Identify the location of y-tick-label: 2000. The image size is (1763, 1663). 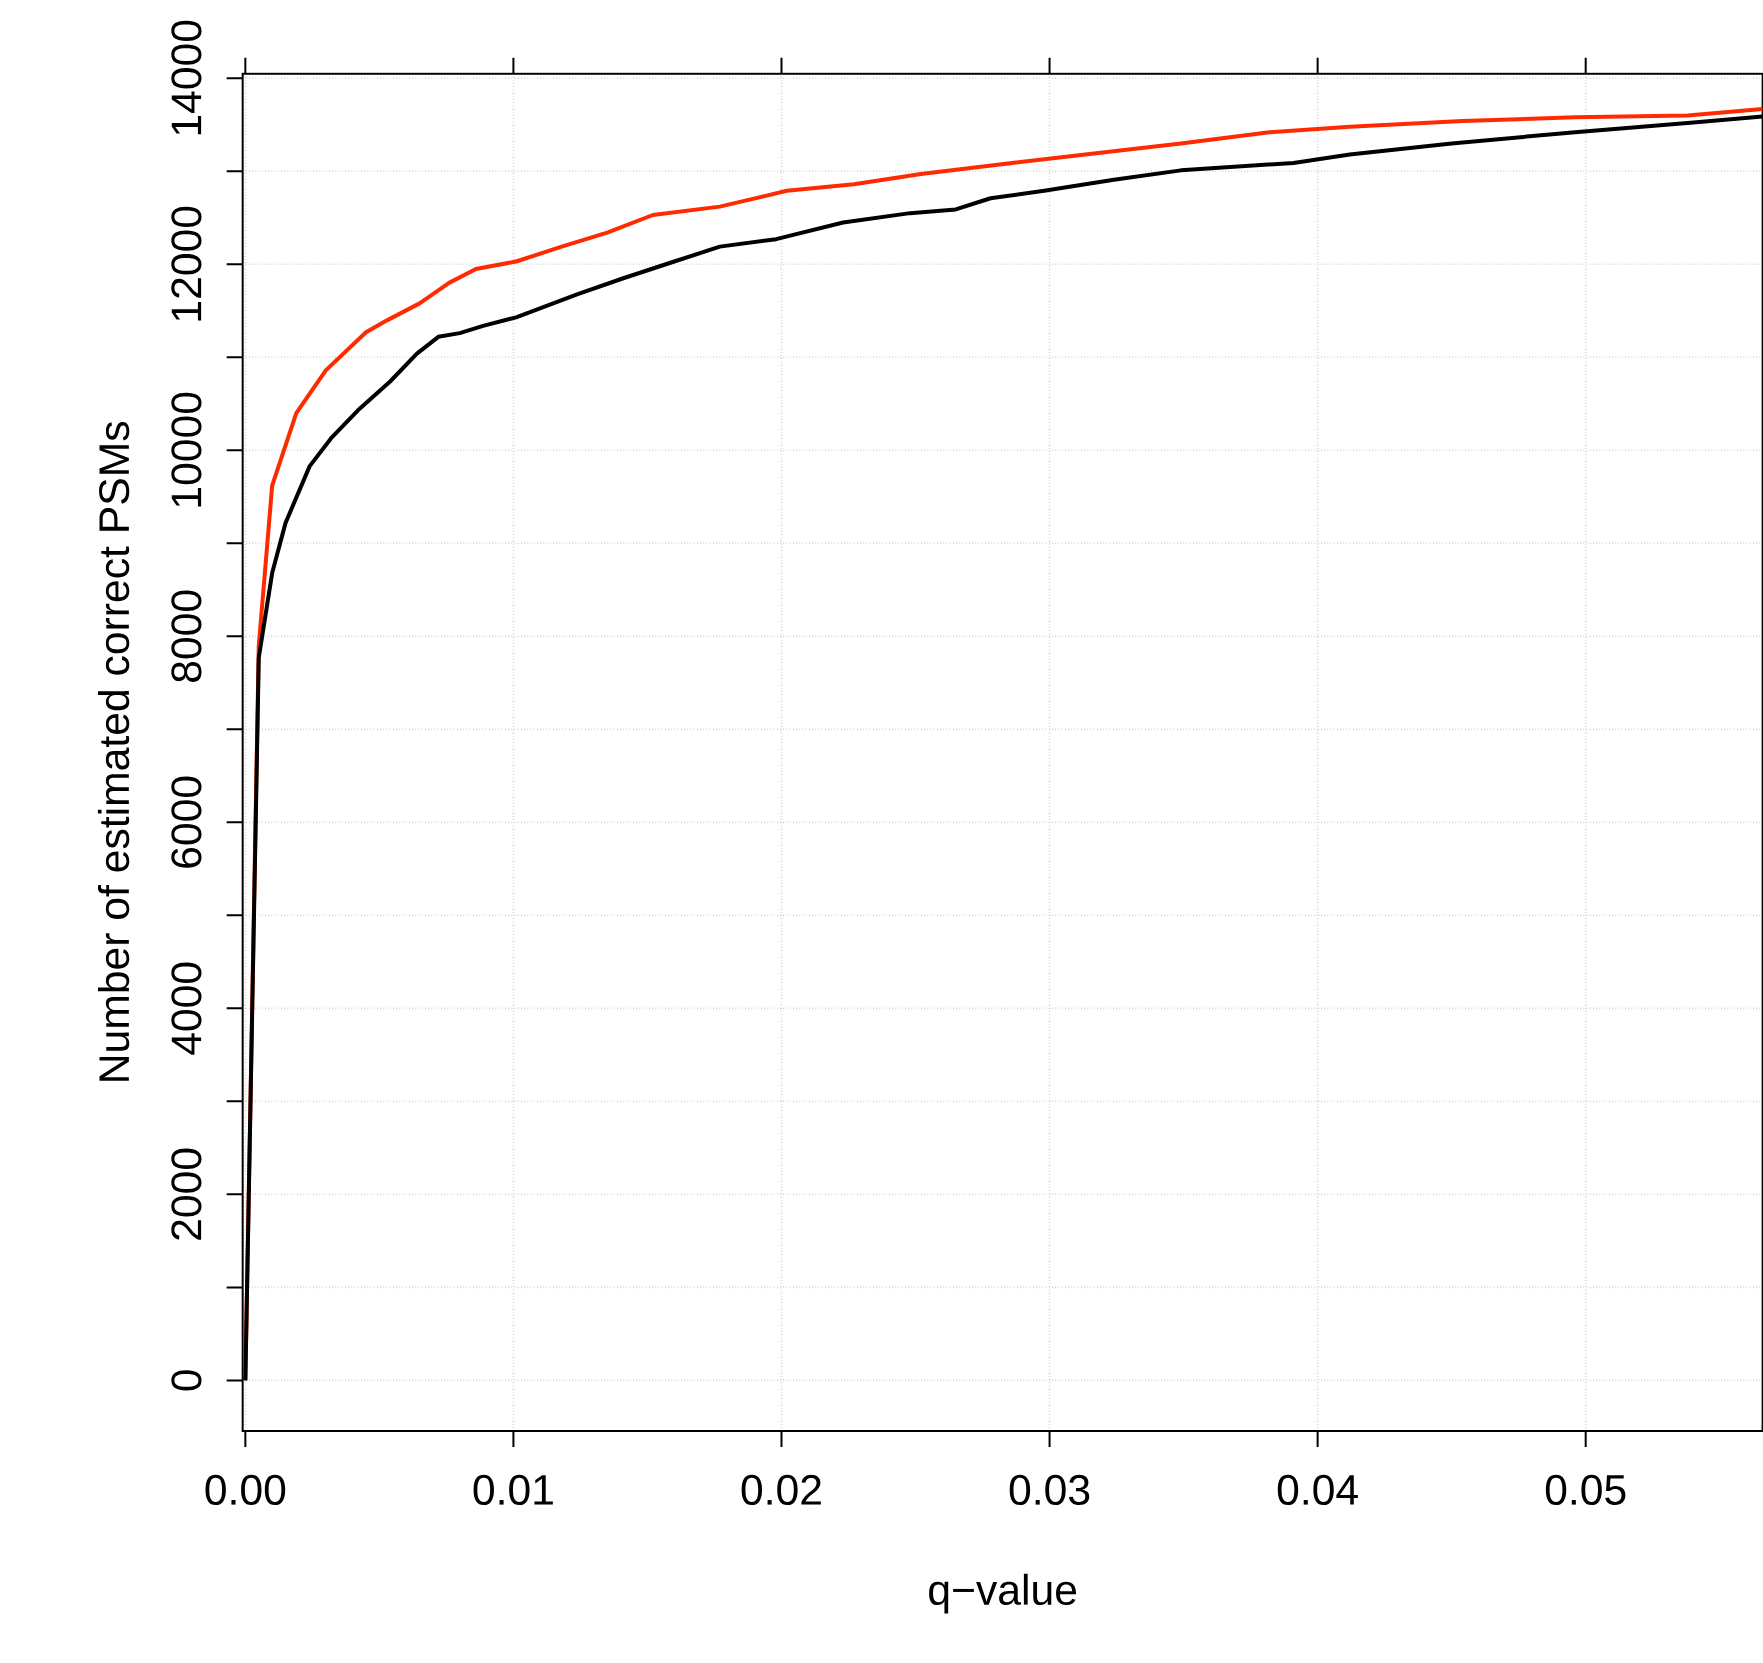
(186, 1194).